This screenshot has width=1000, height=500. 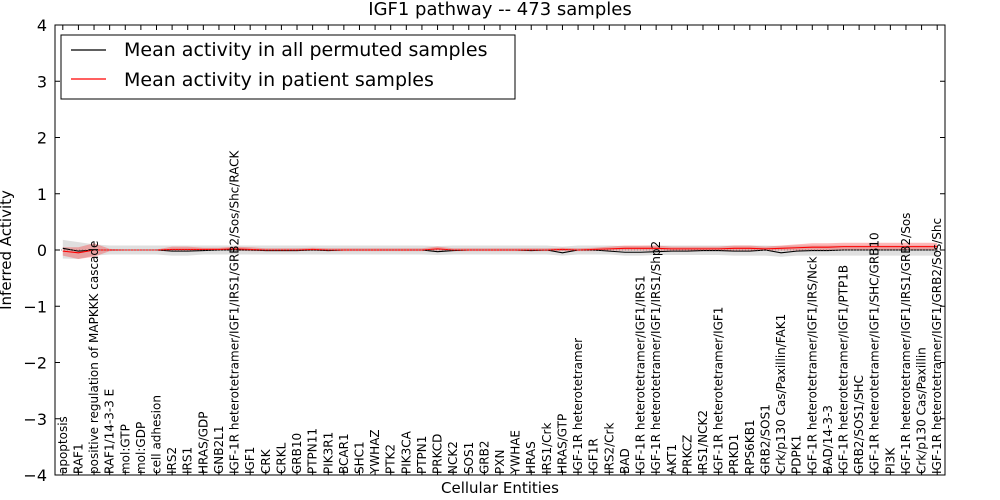 What do you see at coordinates (890, 460) in the screenshot?
I see `x-tick-label: PI3K` at bounding box center [890, 460].